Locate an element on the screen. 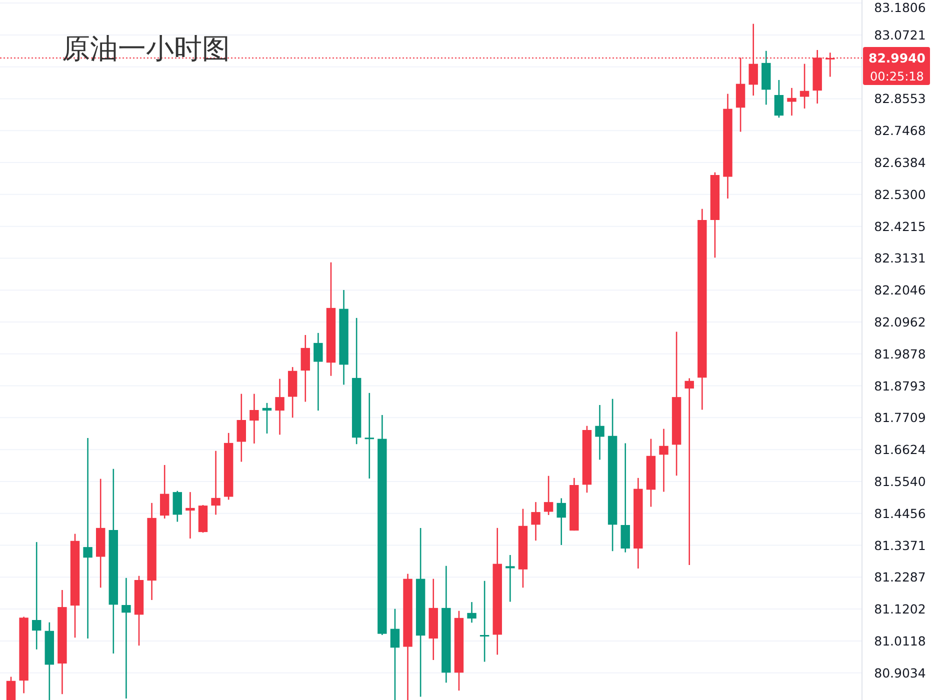 This screenshot has width=934, height=700. y-tick-label: 82.2046 is located at coordinates (900, 290).